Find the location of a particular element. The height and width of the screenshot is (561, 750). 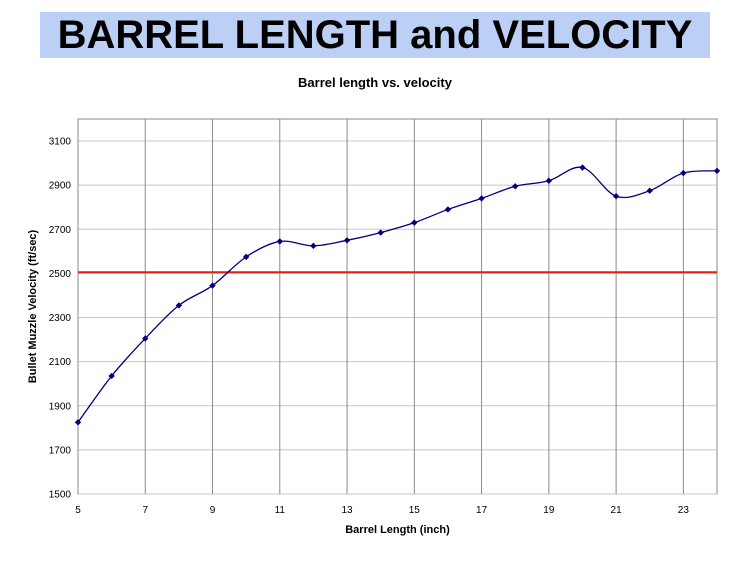

y-tick-label: 2700 is located at coordinates (60, 230).